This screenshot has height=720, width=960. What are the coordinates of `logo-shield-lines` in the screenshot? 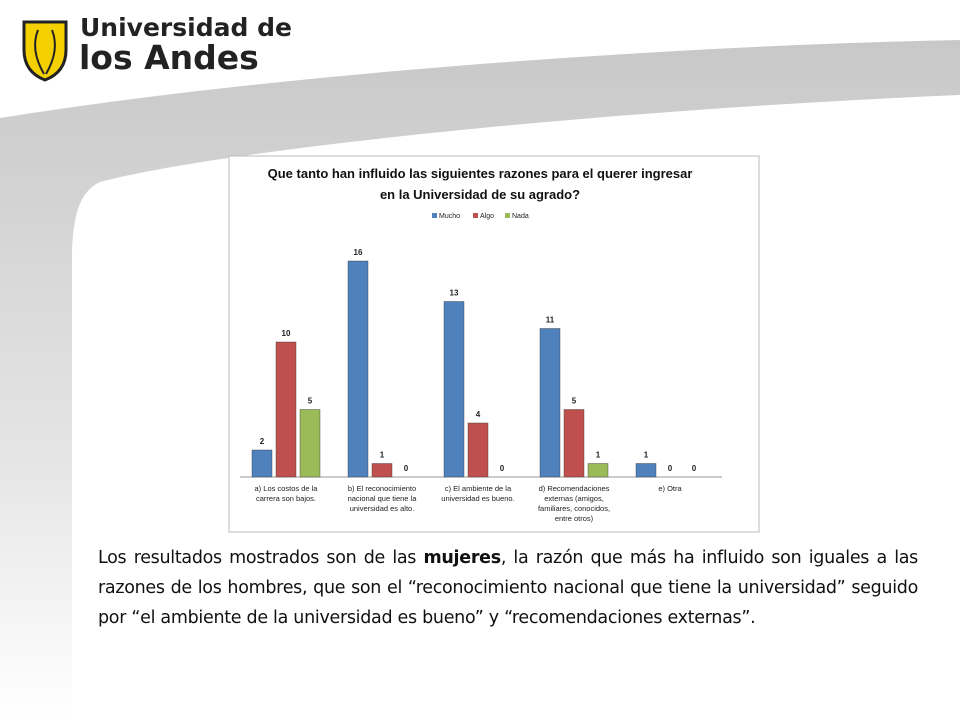 It's located at (45, 52).